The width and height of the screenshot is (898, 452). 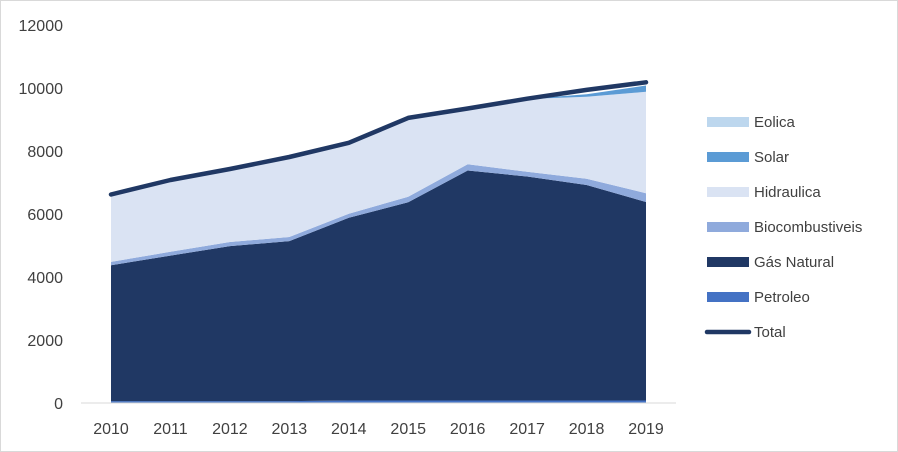 I want to click on x-tick-label: 2019, so click(x=646, y=429).